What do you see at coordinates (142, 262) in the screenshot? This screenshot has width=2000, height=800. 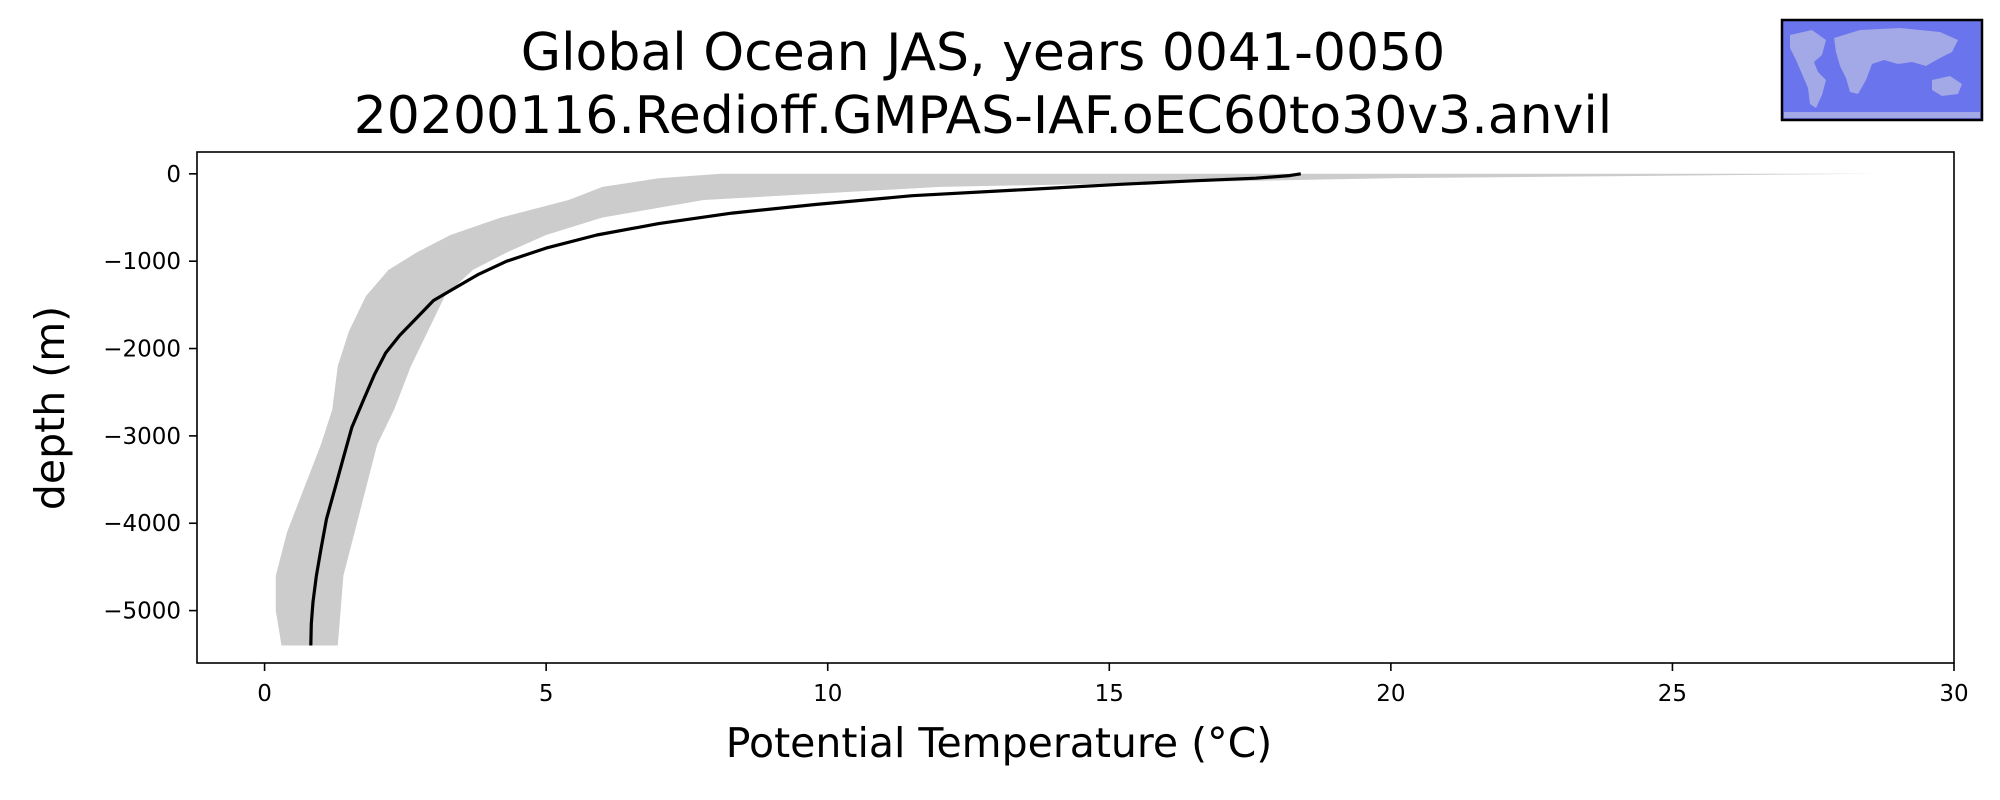 I see `y-tick-label: −1000` at bounding box center [142, 262].